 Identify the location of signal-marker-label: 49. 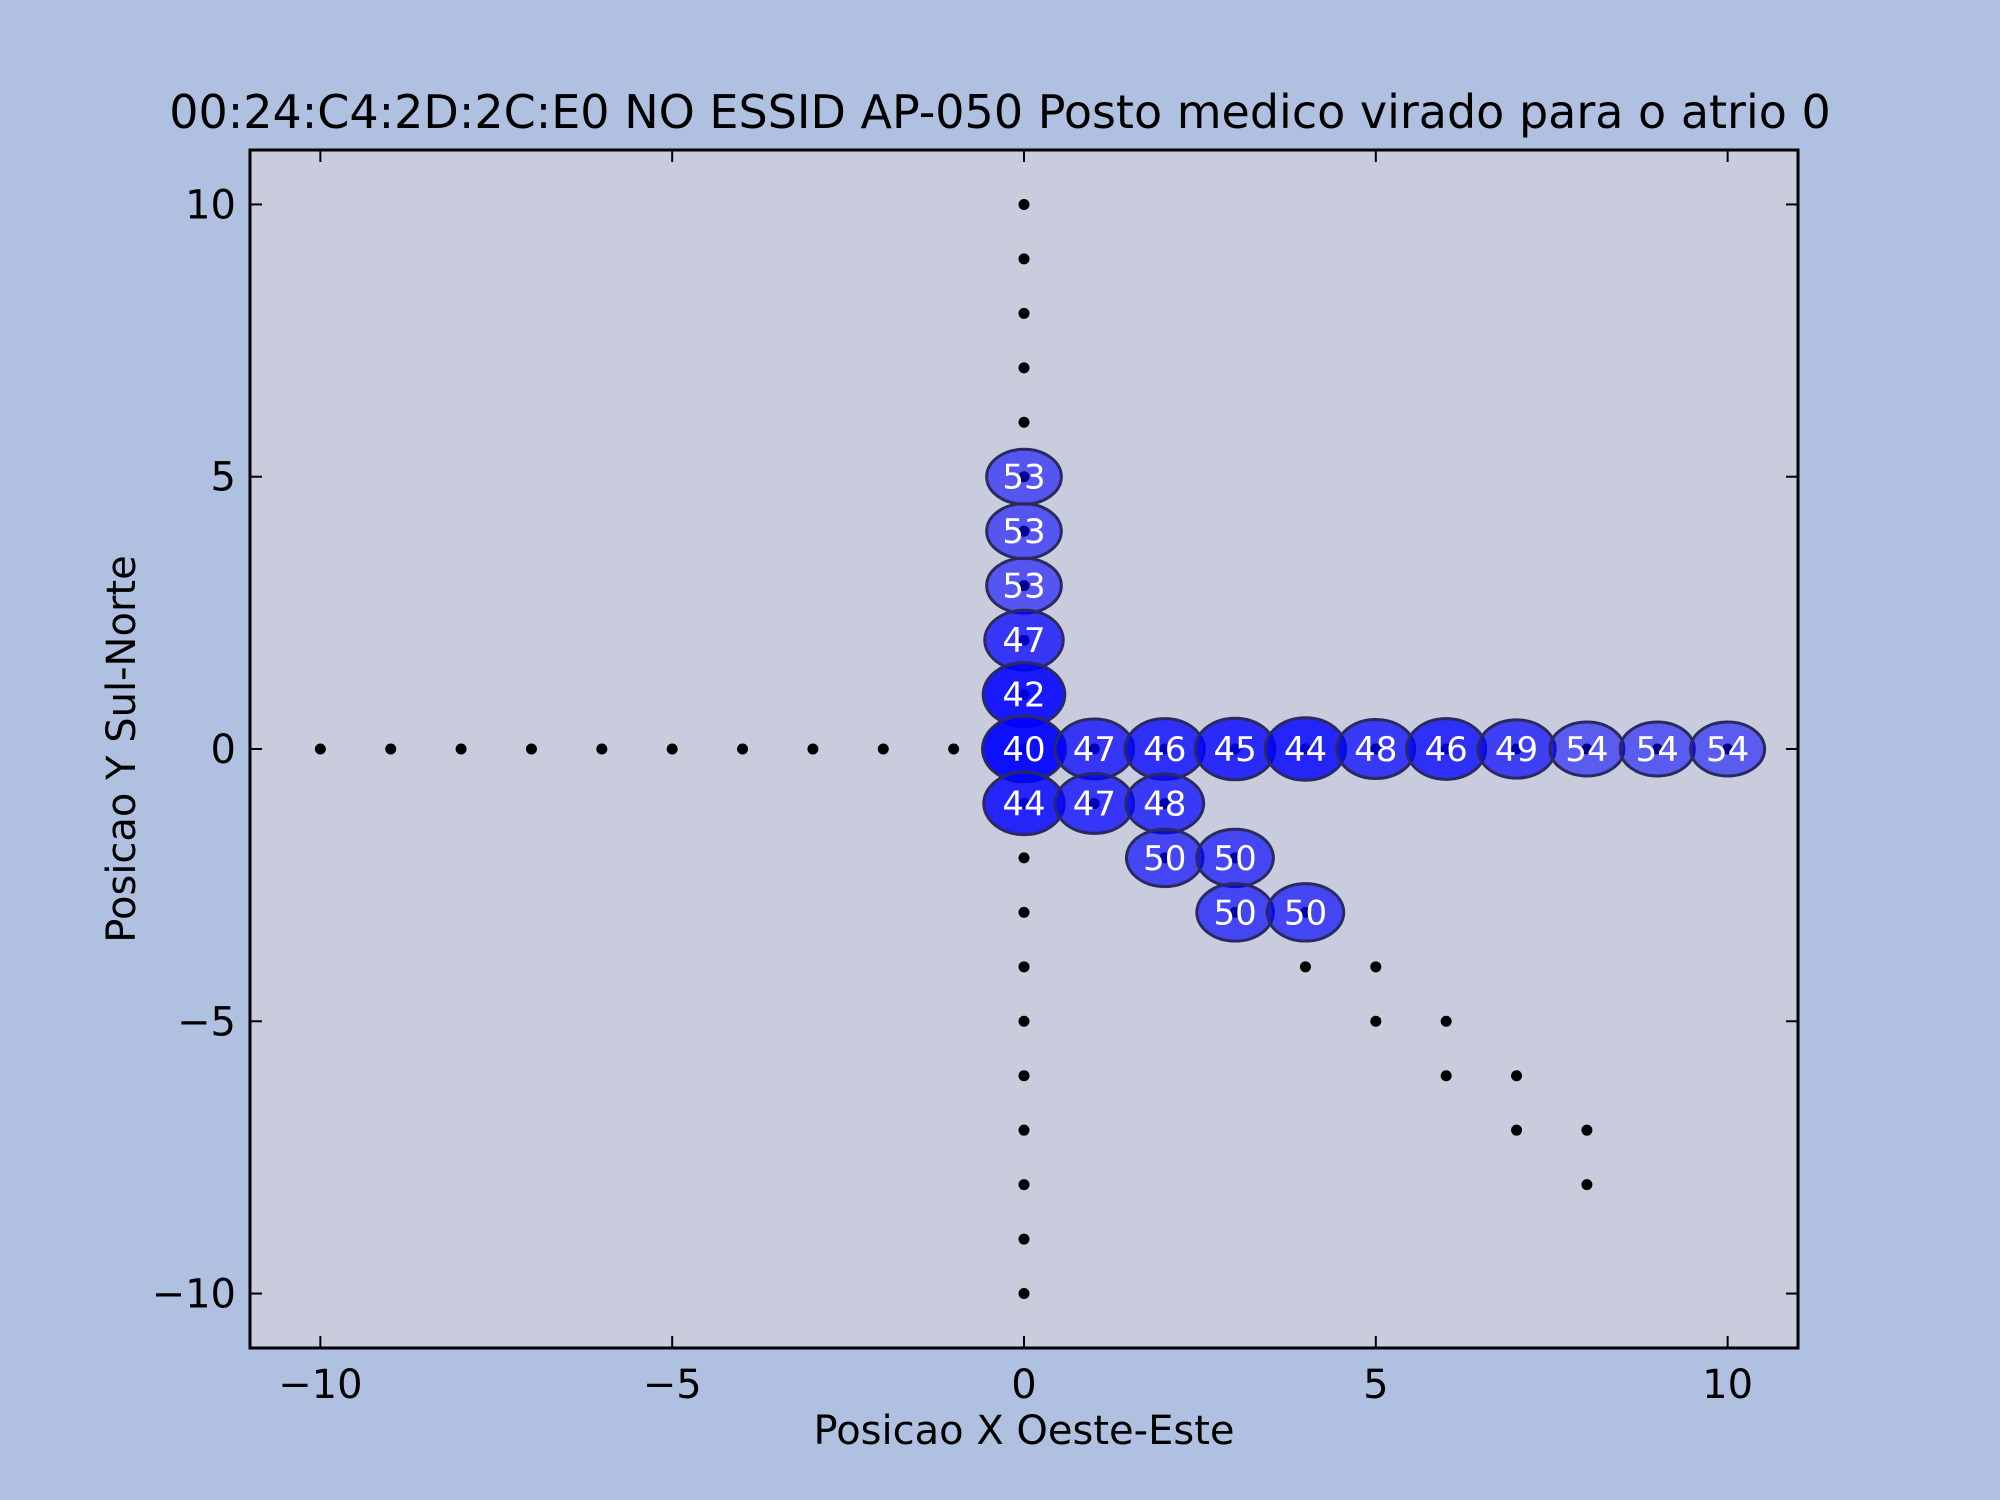
(1516, 750).